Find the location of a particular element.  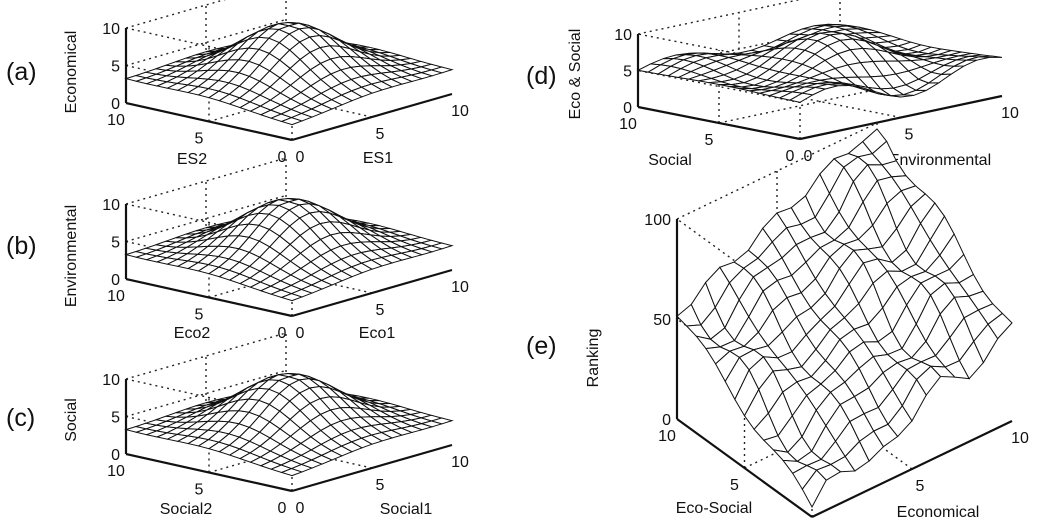

y-axis-label: Eco2 is located at coordinates (192, 333).